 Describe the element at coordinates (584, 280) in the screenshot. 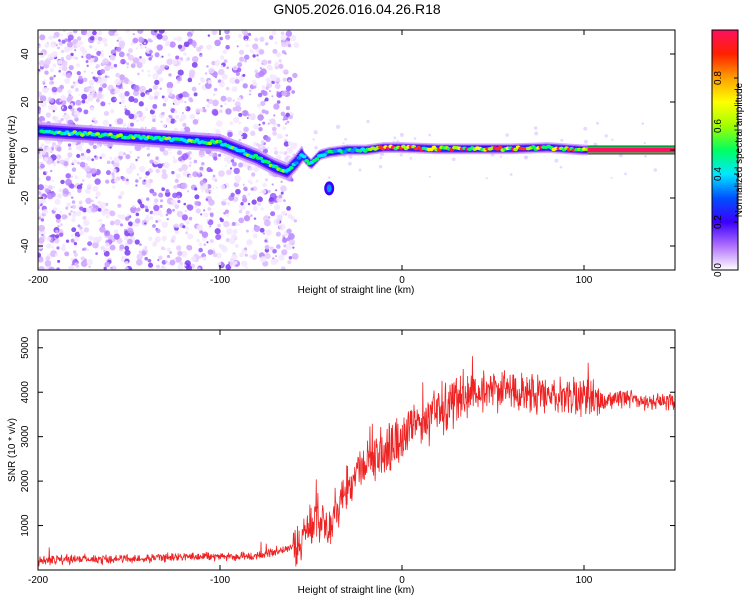

I see `spectrogram-x-tick-label: 100` at that location.